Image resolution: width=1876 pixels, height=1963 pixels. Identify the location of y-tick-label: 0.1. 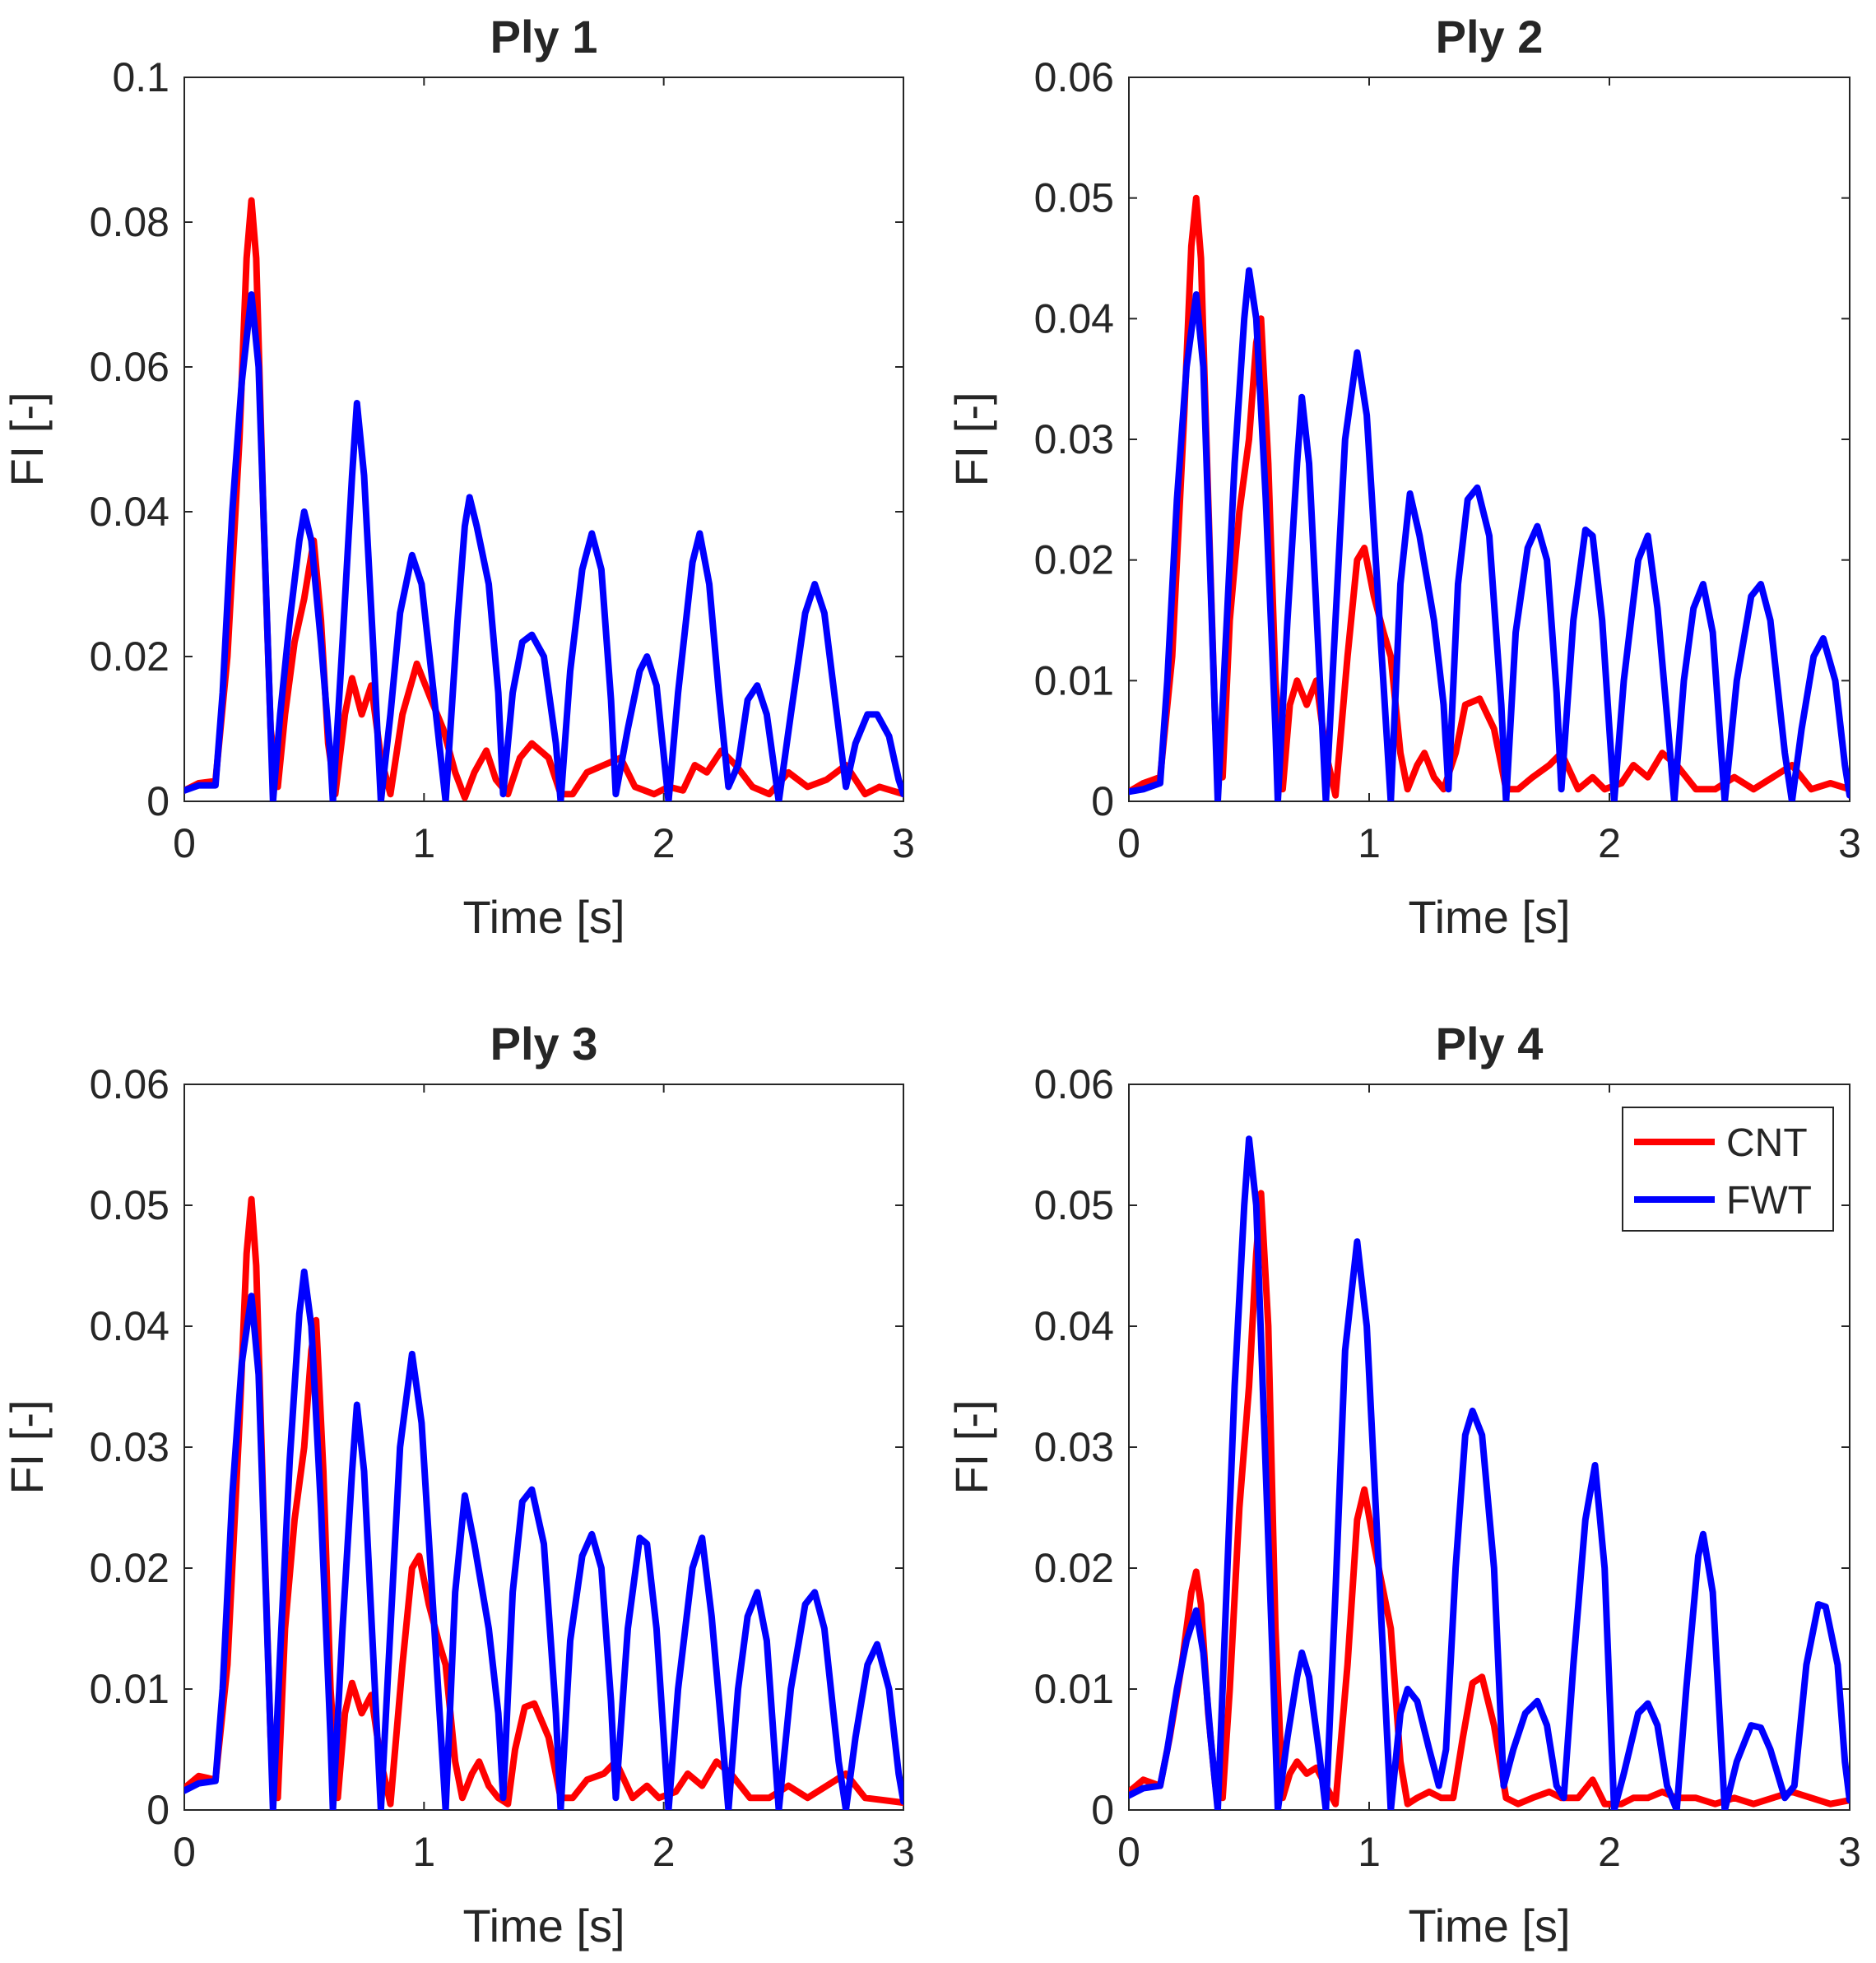
(140, 77).